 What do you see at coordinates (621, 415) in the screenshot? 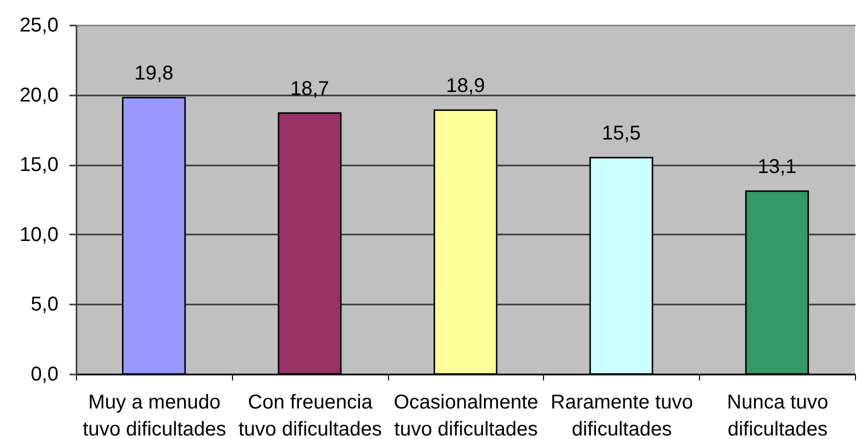
I see `x-tick-label: Raramente tuvo dificultades` at bounding box center [621, 415].